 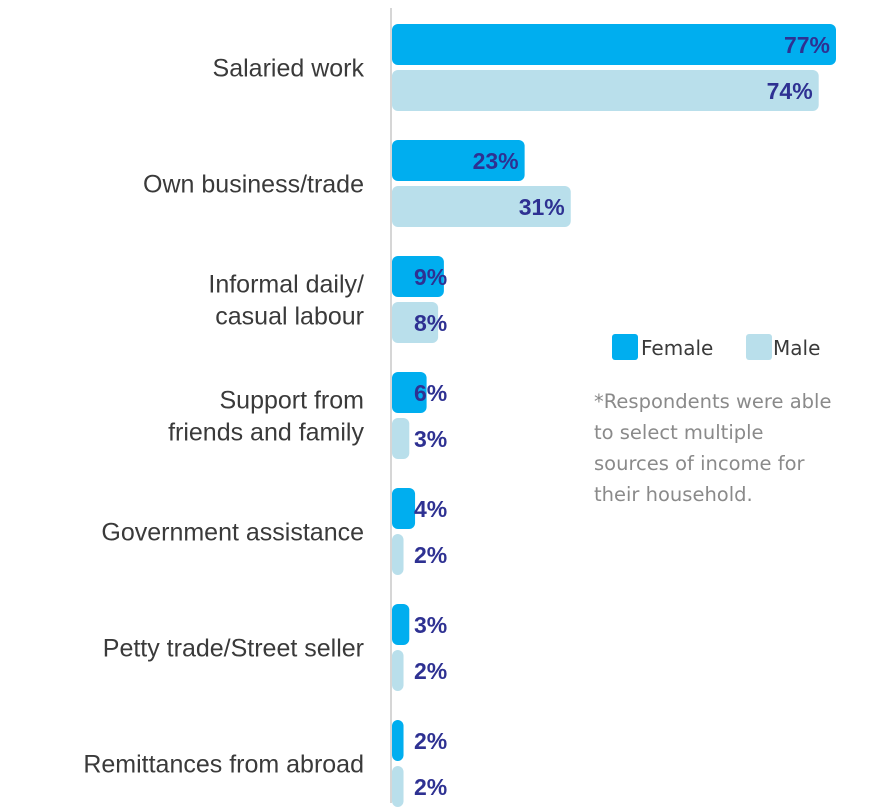 What do you see at coordinates (430, 277) in the screenshot?
I see `value-label: 9%` at bounding box center [430, 277].